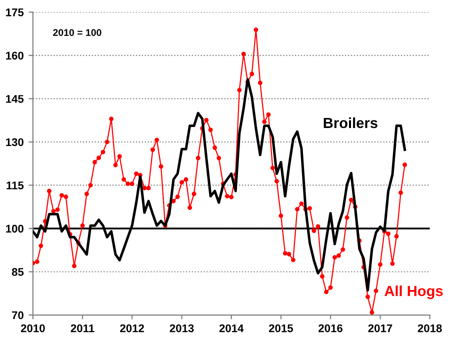  What do you see at coordinates (430, 328) in the screenshot?
I see `x-tick-label: 2018` at bounding box center [430, 328].